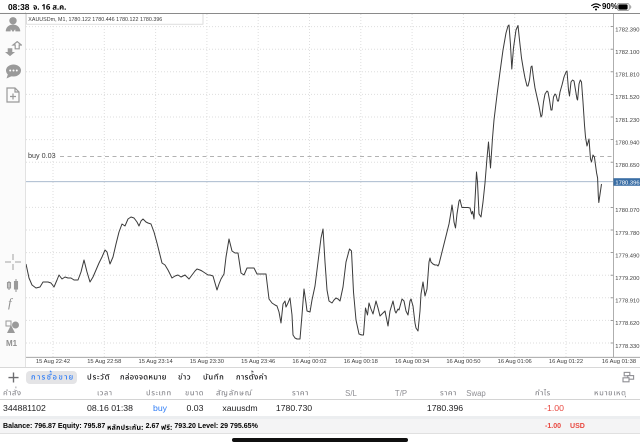  Describe the element at coordinates (361, 362) in the screenshot. I see `svg-text: 16 Aug 00:18` at that location.